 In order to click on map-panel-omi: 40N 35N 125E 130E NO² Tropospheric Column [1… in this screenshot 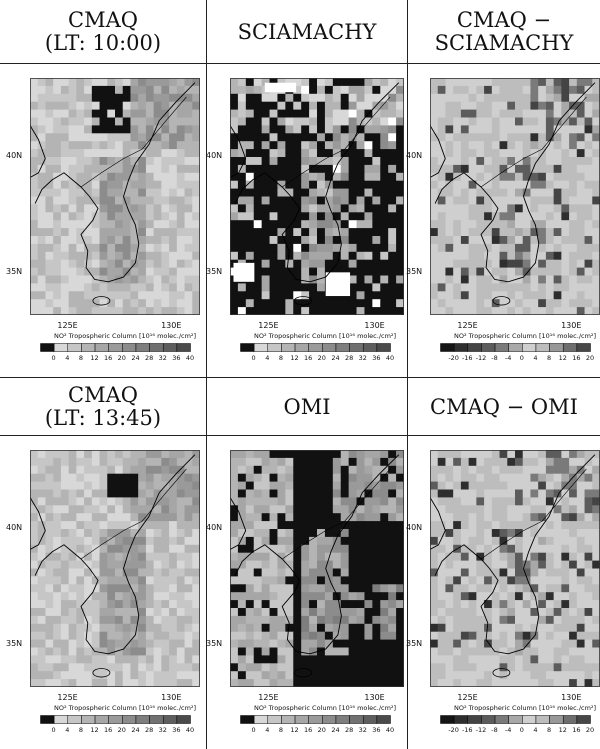, I will do `click(305, 598)`.